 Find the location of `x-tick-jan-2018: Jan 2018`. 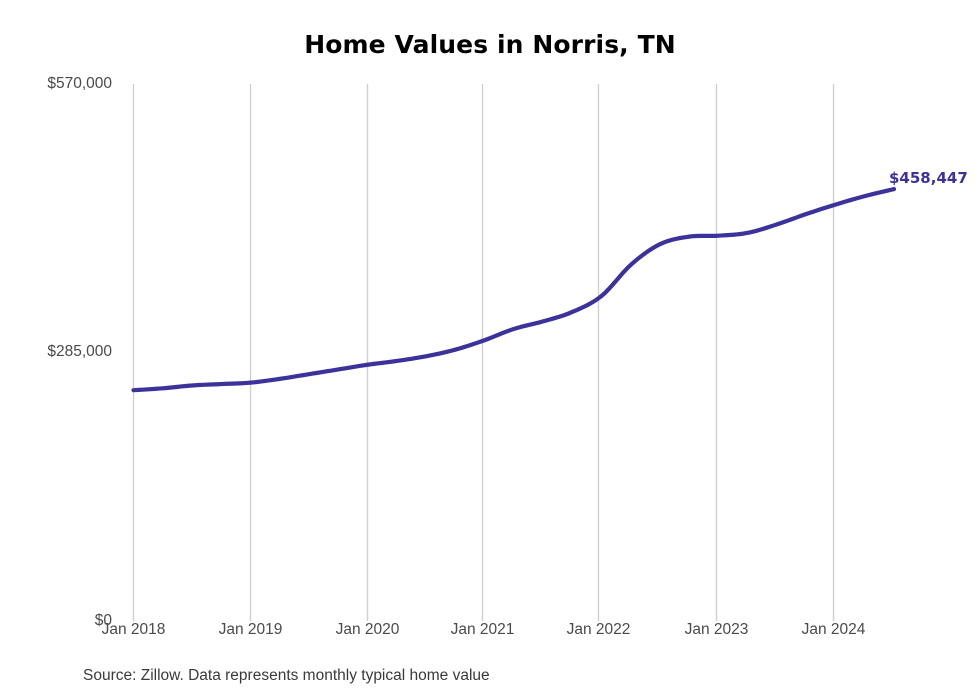

x-tick-jan-2018: Jan 2018 is located at coordinates (133, 629).